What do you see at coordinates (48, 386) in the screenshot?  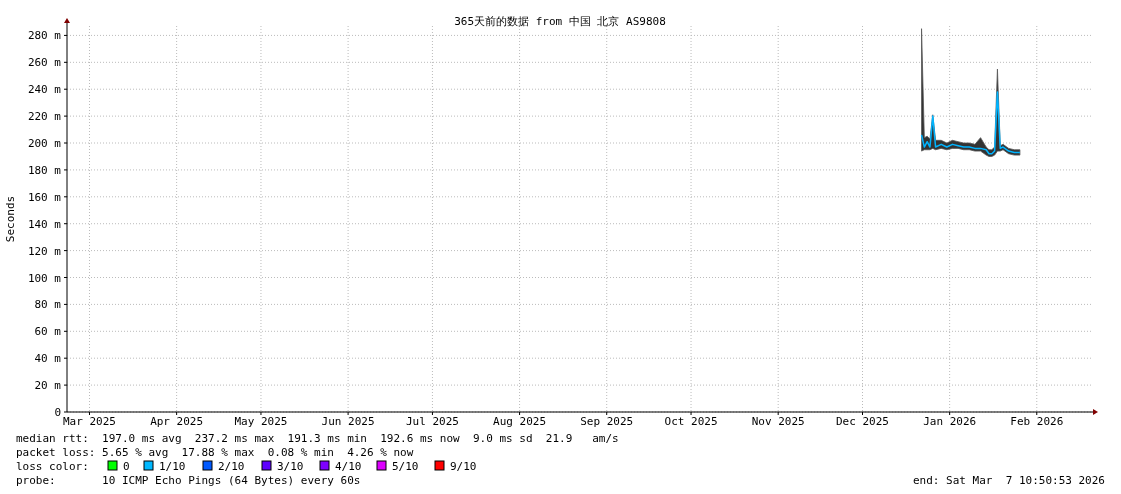 I see `y-tick-label: 20 m` at bounding box center [48, 386].